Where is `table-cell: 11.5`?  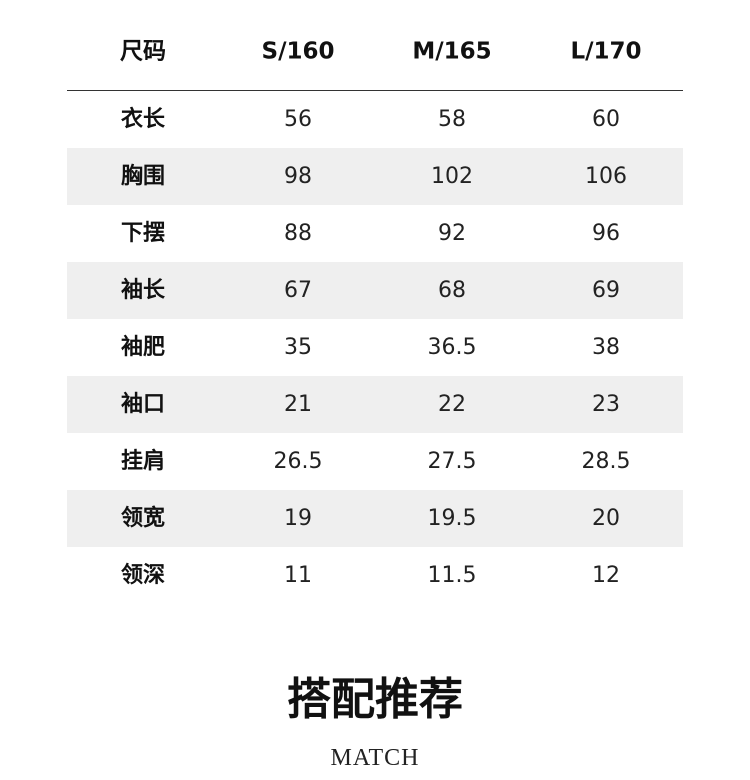 table-cell: 11.5 is located at coordinates (452, 575).